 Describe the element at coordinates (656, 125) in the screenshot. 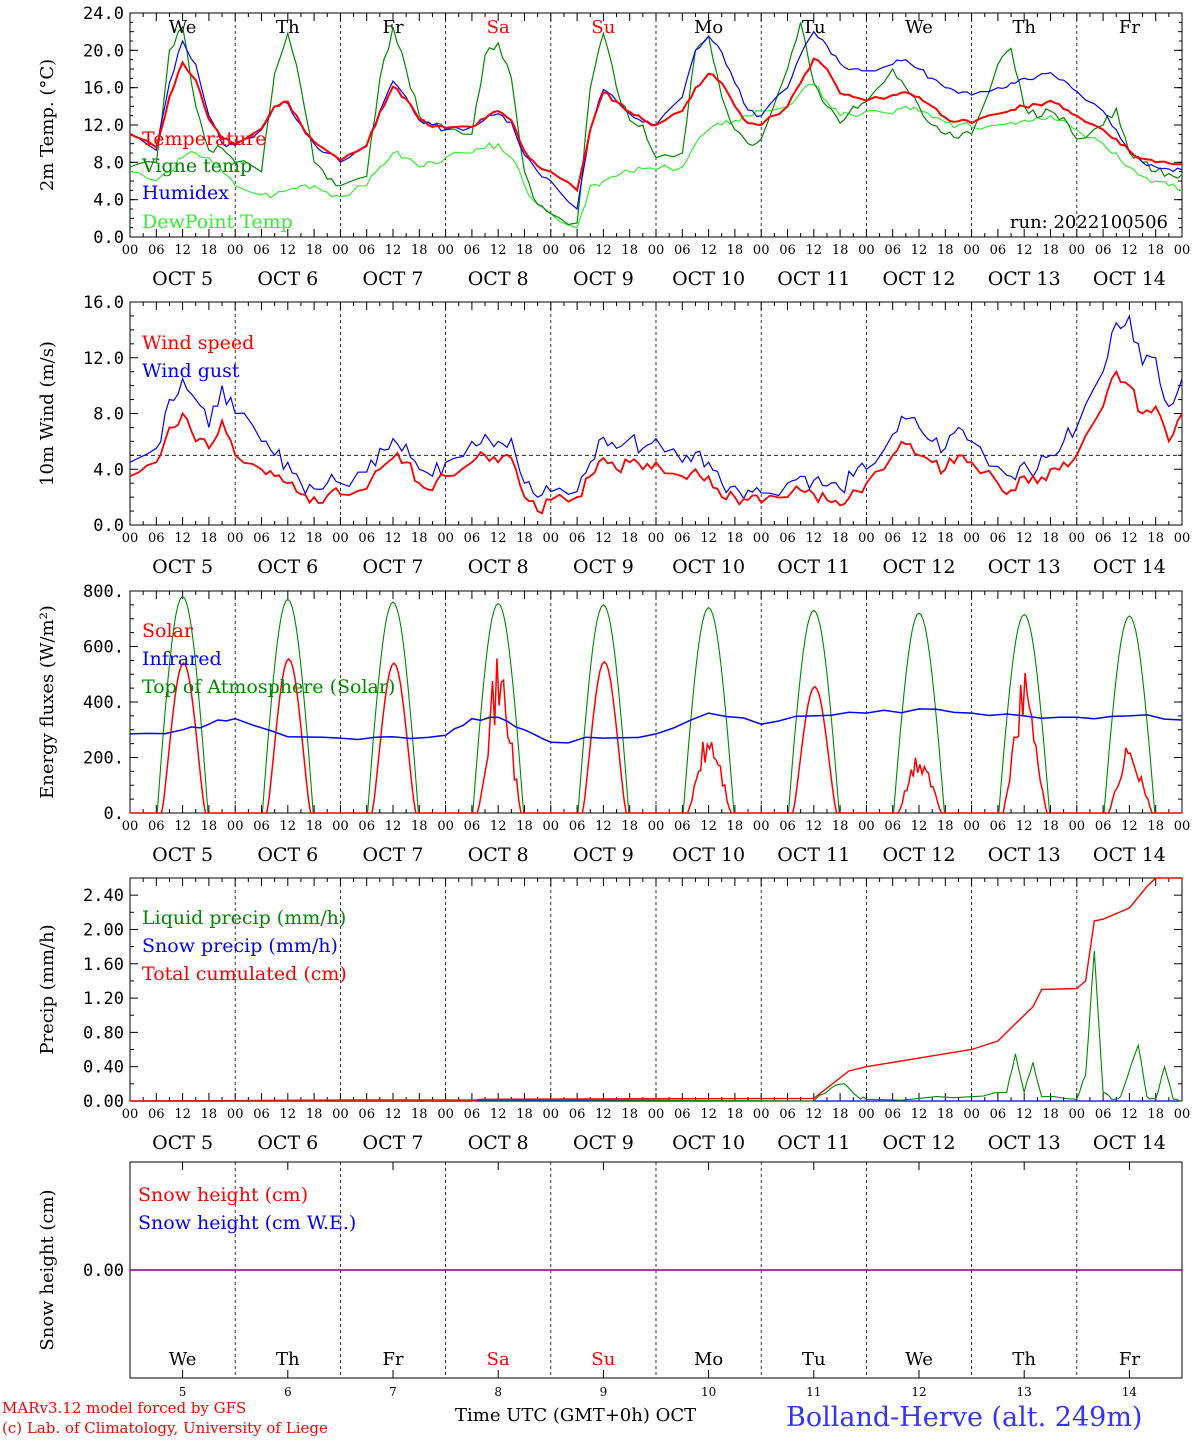

I see `series-line-red` at that location.